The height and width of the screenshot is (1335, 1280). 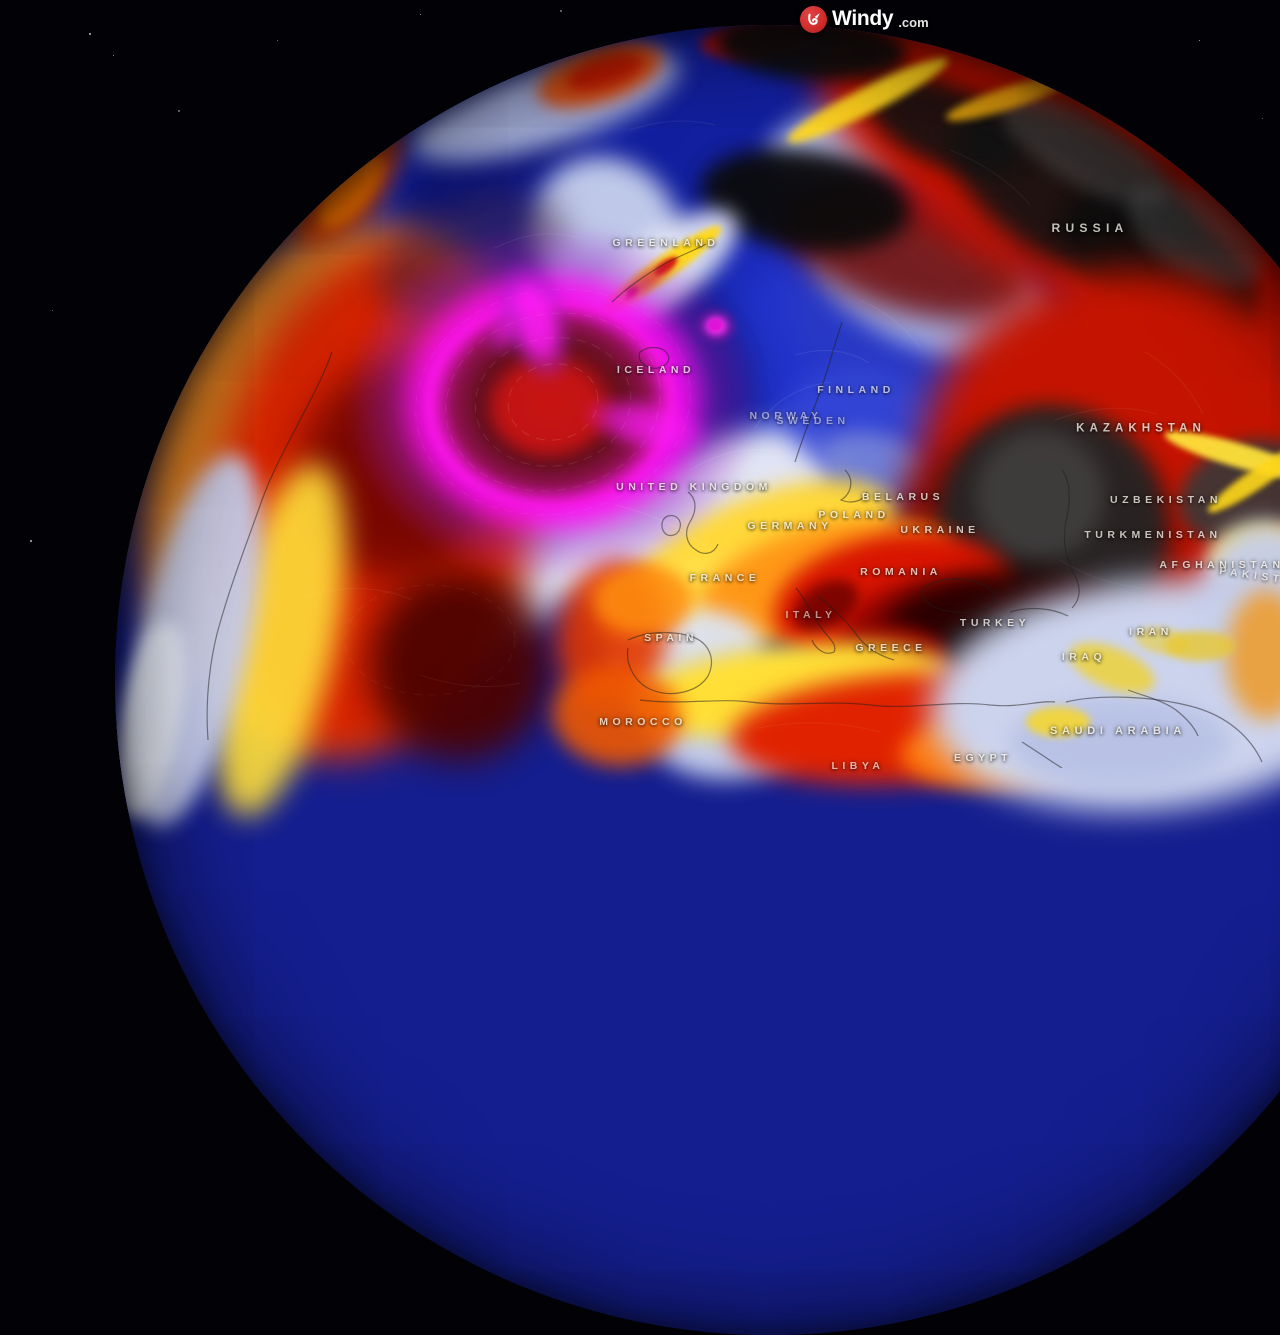 What do you see at coordinates (813, 19) in the screenshot?
I see `windy-swirl-icon` at bounding box center [813, 19].